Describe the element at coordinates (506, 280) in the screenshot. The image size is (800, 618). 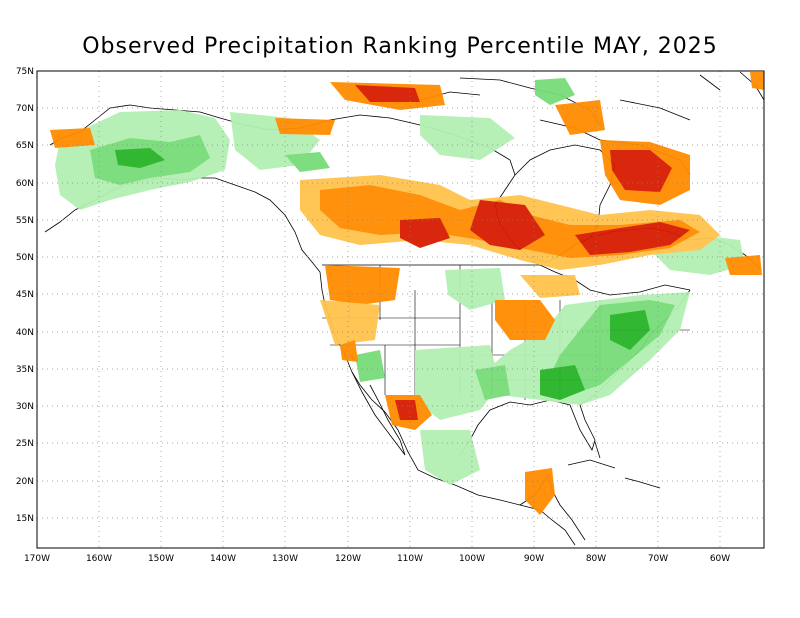
I see `us-canada-border` at that location.